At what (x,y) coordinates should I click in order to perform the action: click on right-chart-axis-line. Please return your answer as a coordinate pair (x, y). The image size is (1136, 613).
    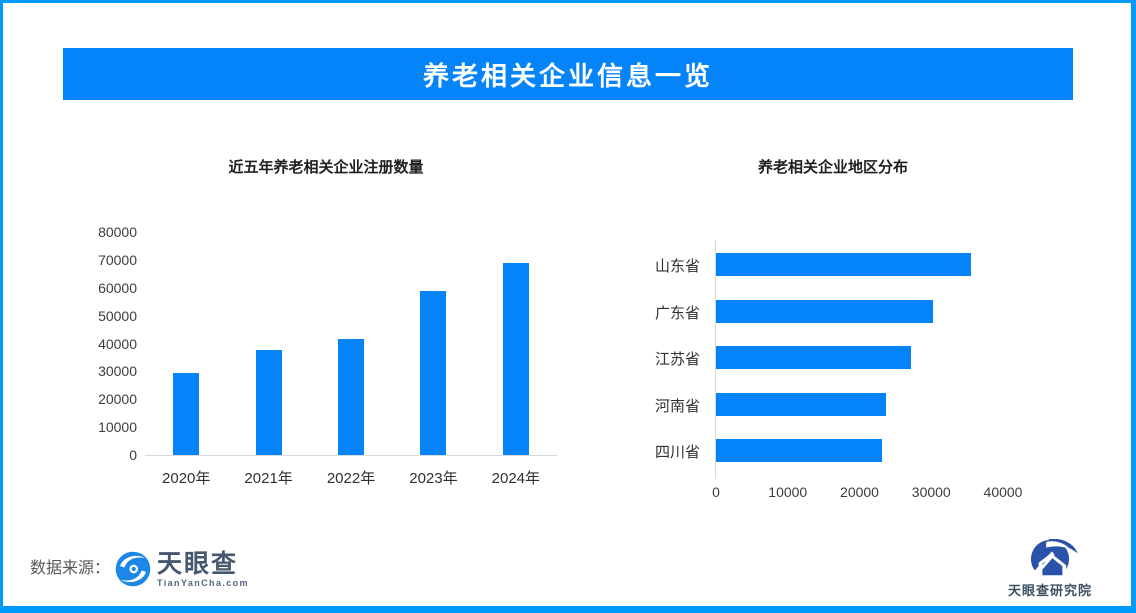
    Looking at the image, I should click on (715, 359).